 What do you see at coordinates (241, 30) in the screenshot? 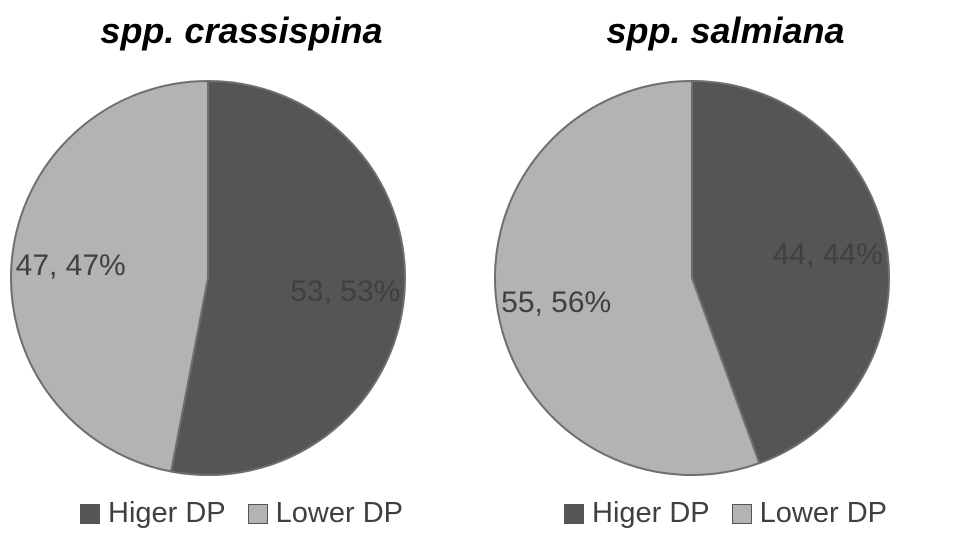
I see `chart-title: spp. crassispina` at bounding box center [241, 30].